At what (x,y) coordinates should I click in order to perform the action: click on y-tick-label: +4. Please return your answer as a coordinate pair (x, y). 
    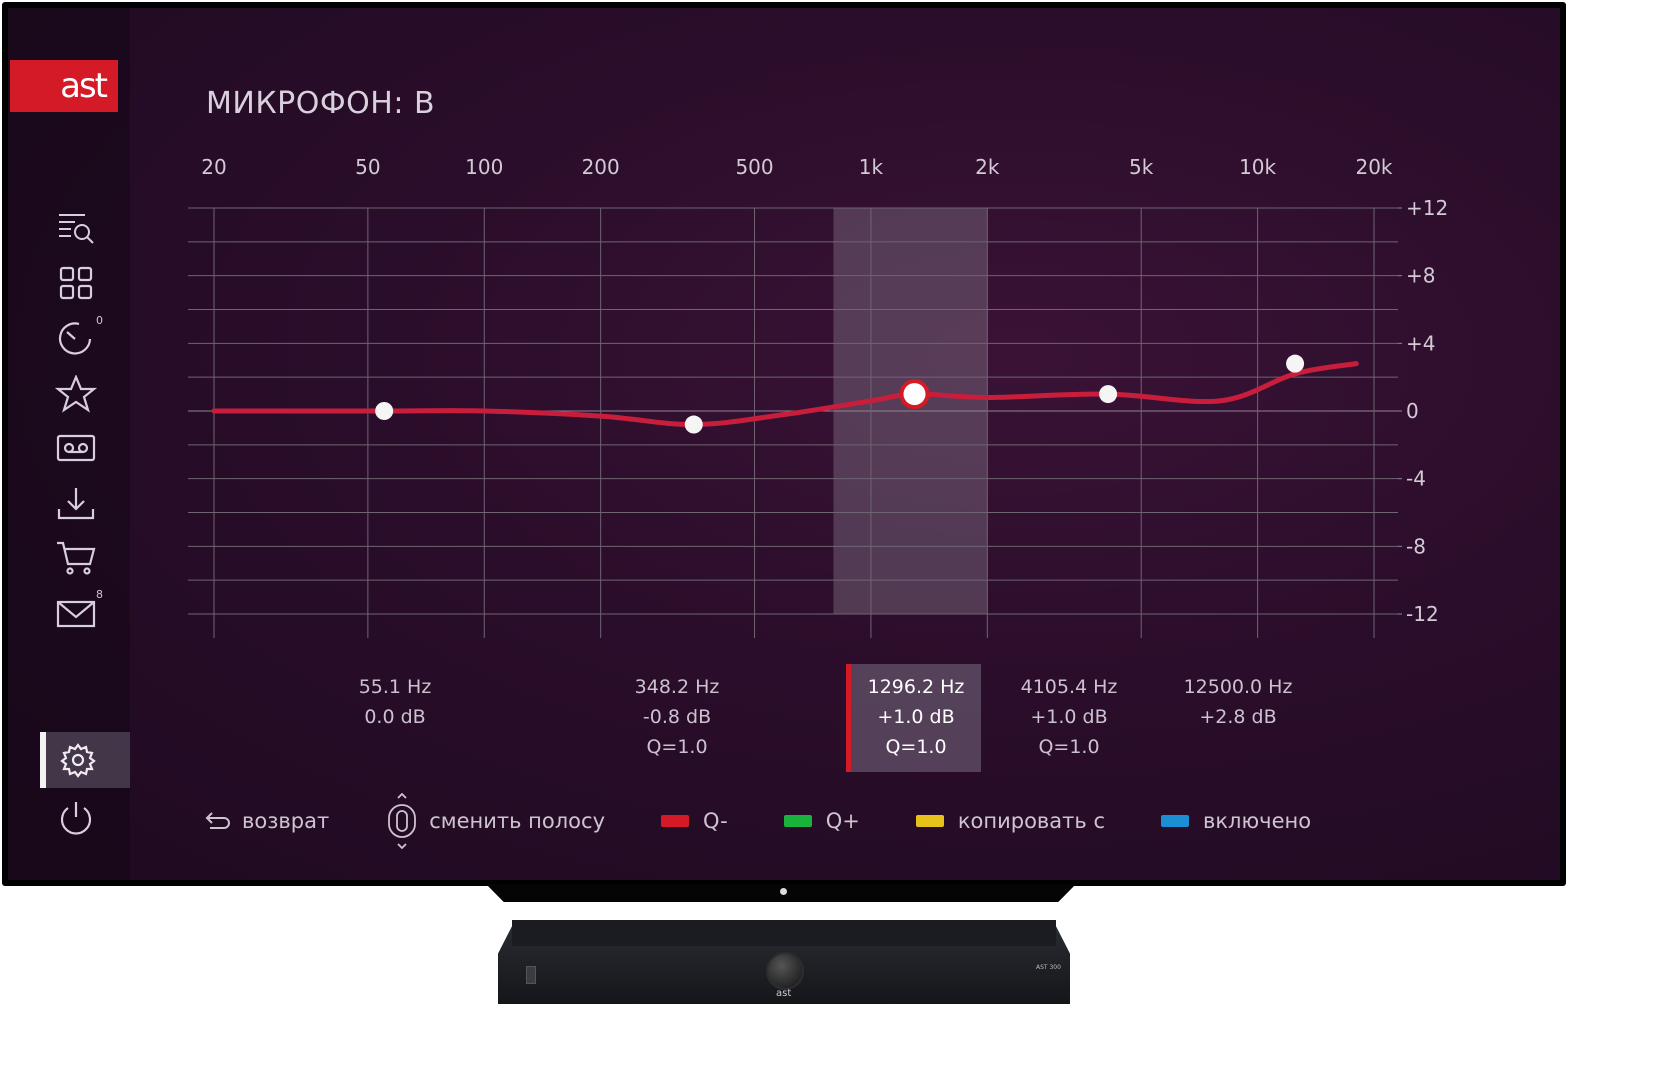
    Looking at the image, I should click on (1420, 343).